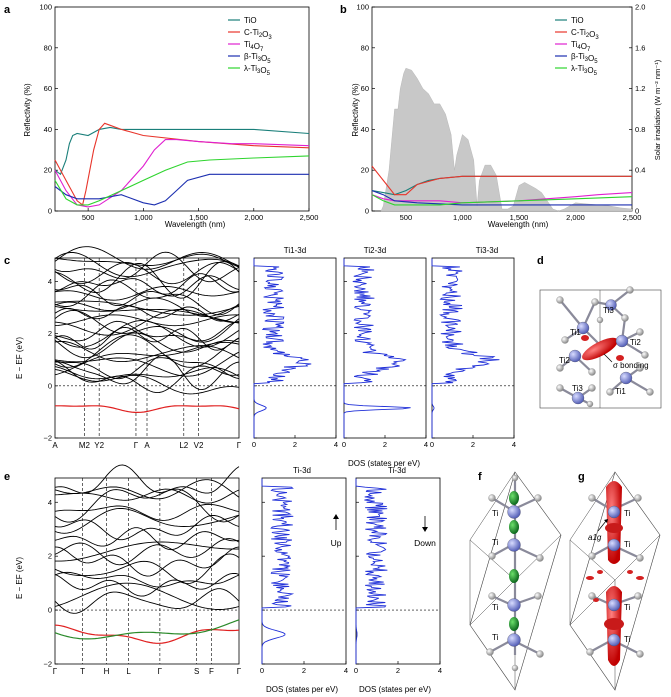 The width and height of the screenshot is (671, 697). What do you see at coordinates (575, 332) in the screenshot?
I see `panel-d-label: Ti1` at bounding box center [575, 332].